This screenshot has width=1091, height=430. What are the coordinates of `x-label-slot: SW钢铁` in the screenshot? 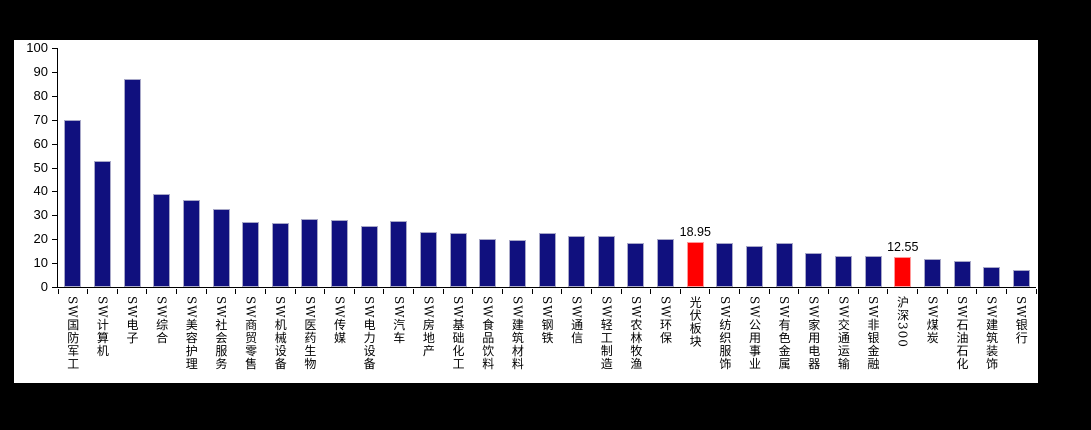 It's located at (546, 339).